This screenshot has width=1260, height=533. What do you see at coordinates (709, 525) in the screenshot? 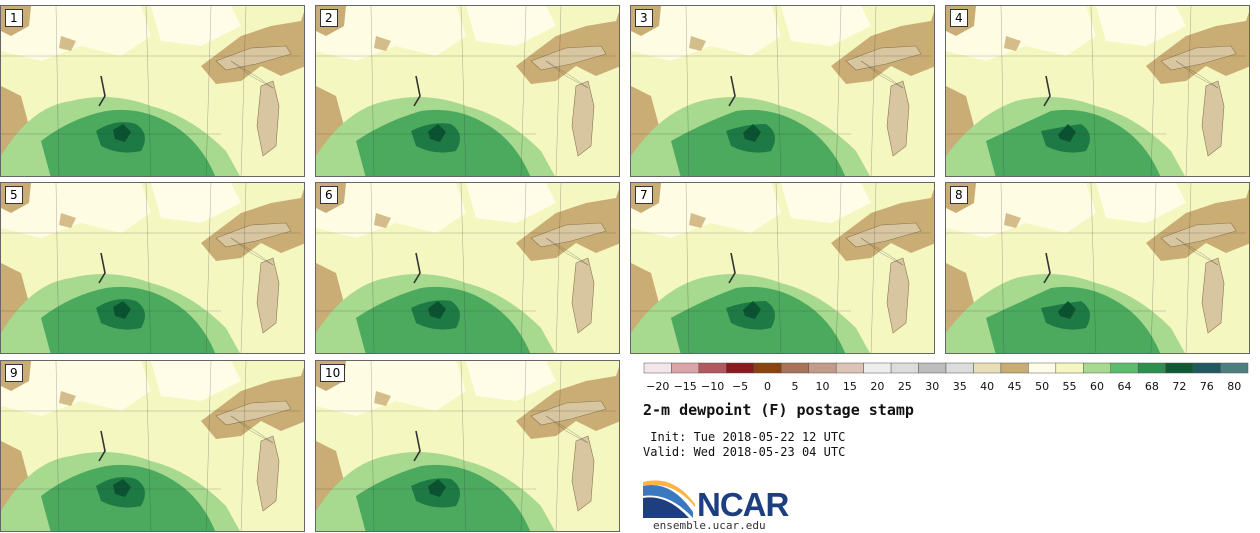
I see `website-url: ensemble.ucar.edu` at bounding box center [709, 525].